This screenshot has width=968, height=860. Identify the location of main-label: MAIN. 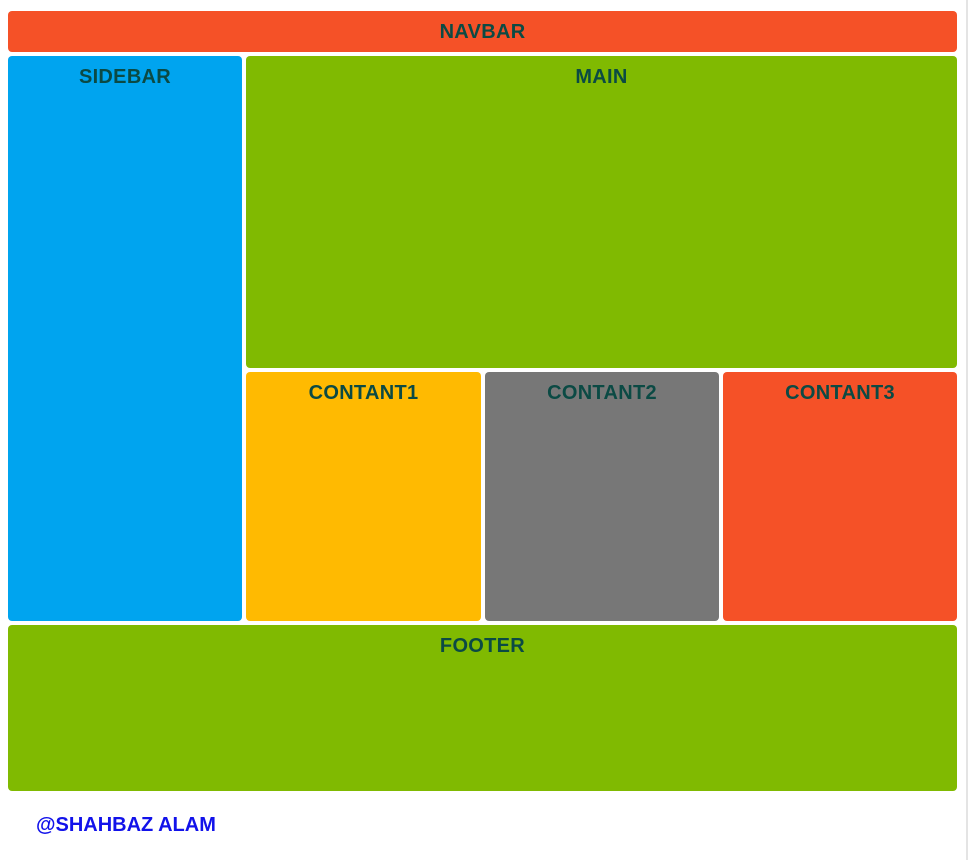
(601, 77).